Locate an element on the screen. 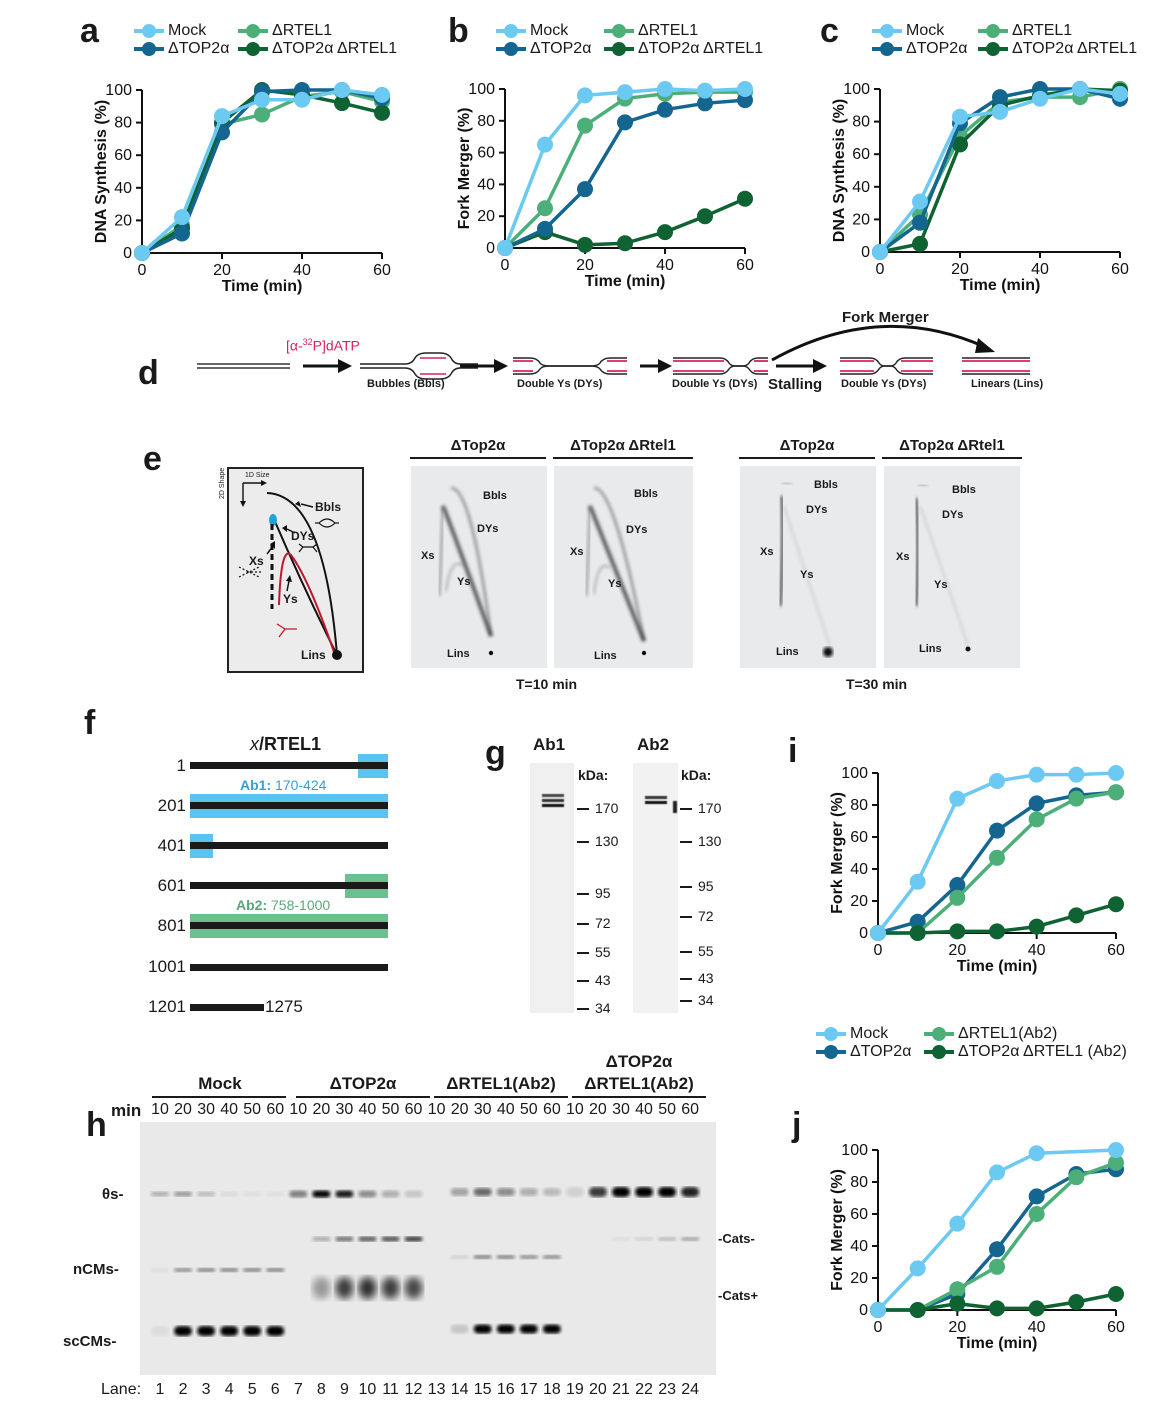 The width and height of the screenshot is (1157, 1414). panel-letter-i: i is located at coordinates (793, 751).